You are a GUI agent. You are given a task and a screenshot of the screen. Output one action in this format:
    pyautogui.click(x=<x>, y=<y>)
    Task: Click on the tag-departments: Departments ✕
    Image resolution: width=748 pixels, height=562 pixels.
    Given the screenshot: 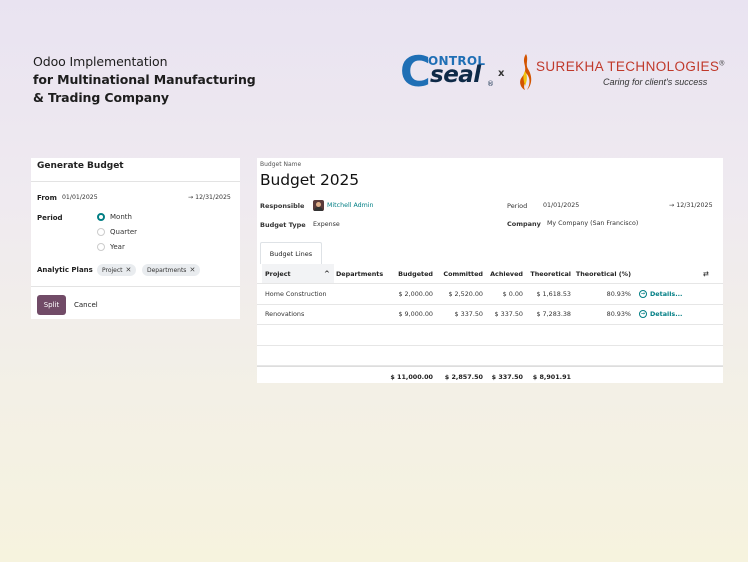 What is the action you would take?
    pyautogui.click(x=171, y=270)
    